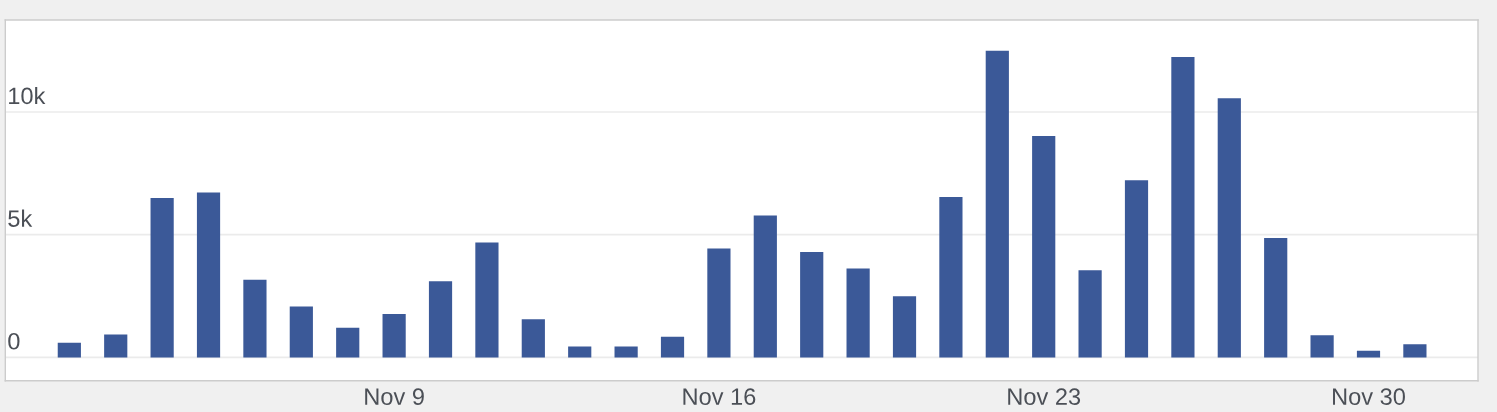 The image size is (1497, 412). I want to click on x-tick-label: Nov 23, so click(1044, 396).